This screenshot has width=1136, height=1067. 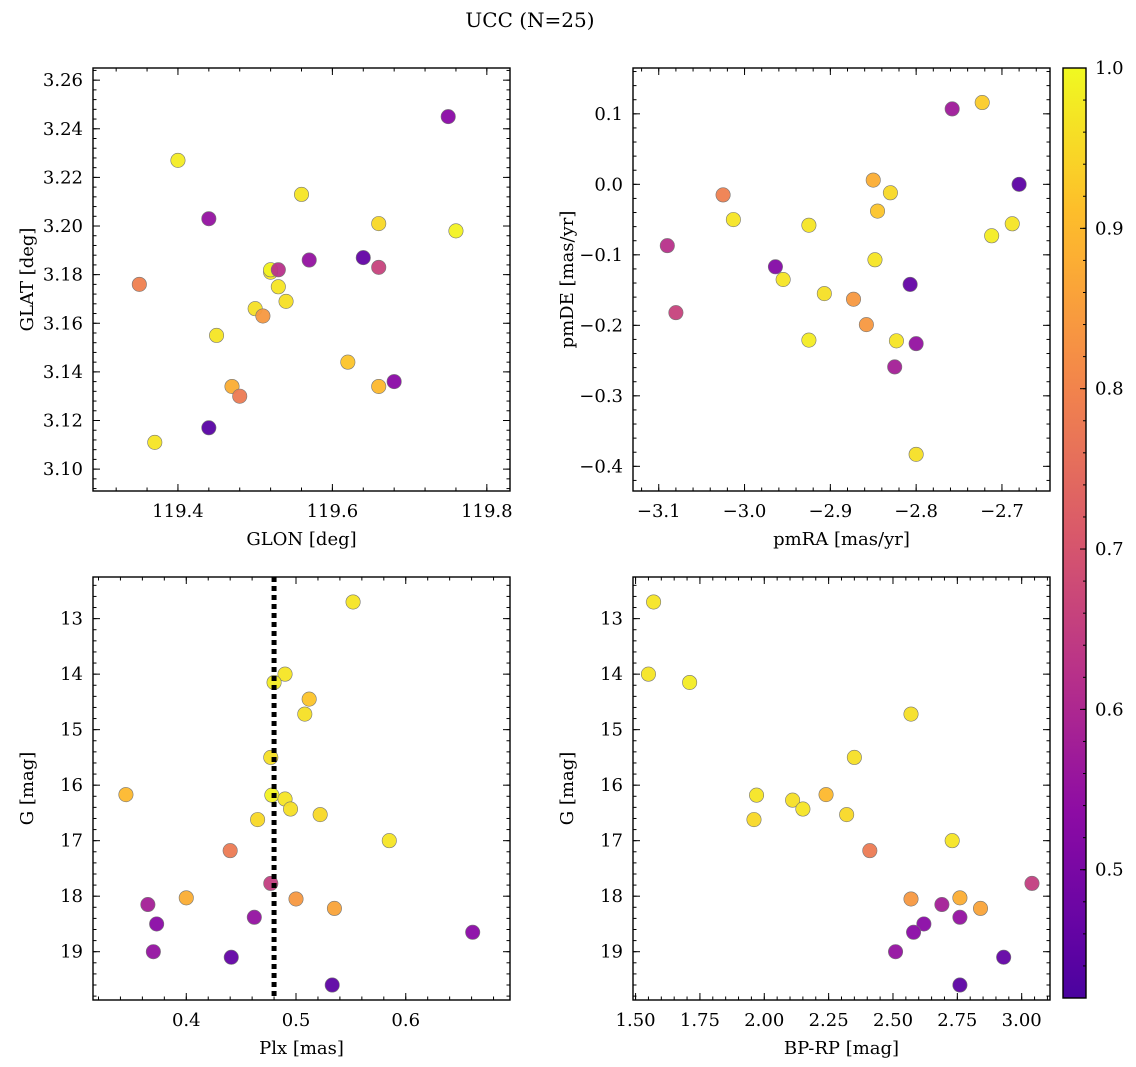 What do you see at coordinates (636, 1020) in the screenshot?
I see `x-tick-label: 1.50` at bounding box center [636, 1020].